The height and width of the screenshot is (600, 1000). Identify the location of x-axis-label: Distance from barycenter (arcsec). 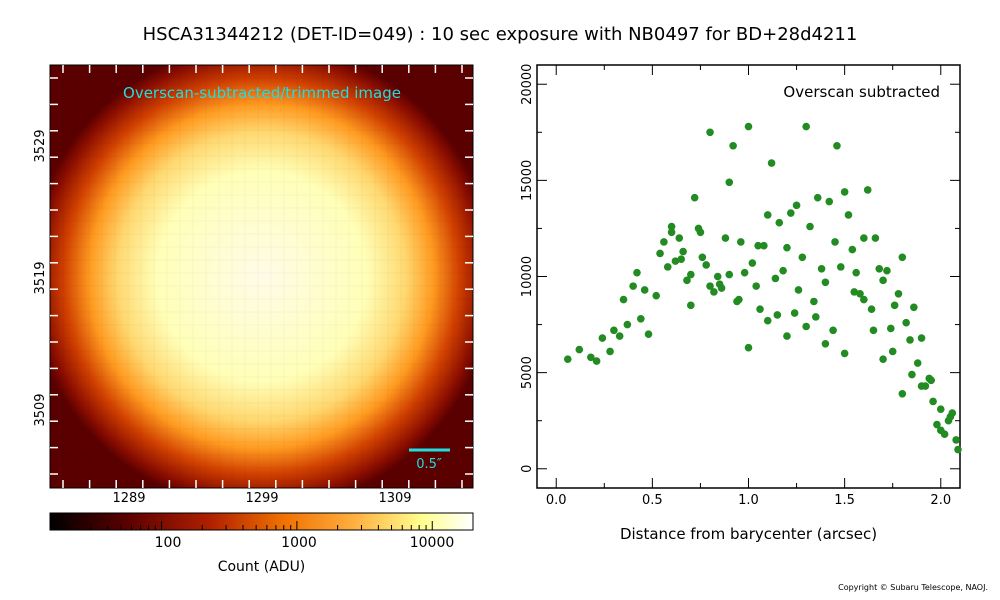
(748, 534).